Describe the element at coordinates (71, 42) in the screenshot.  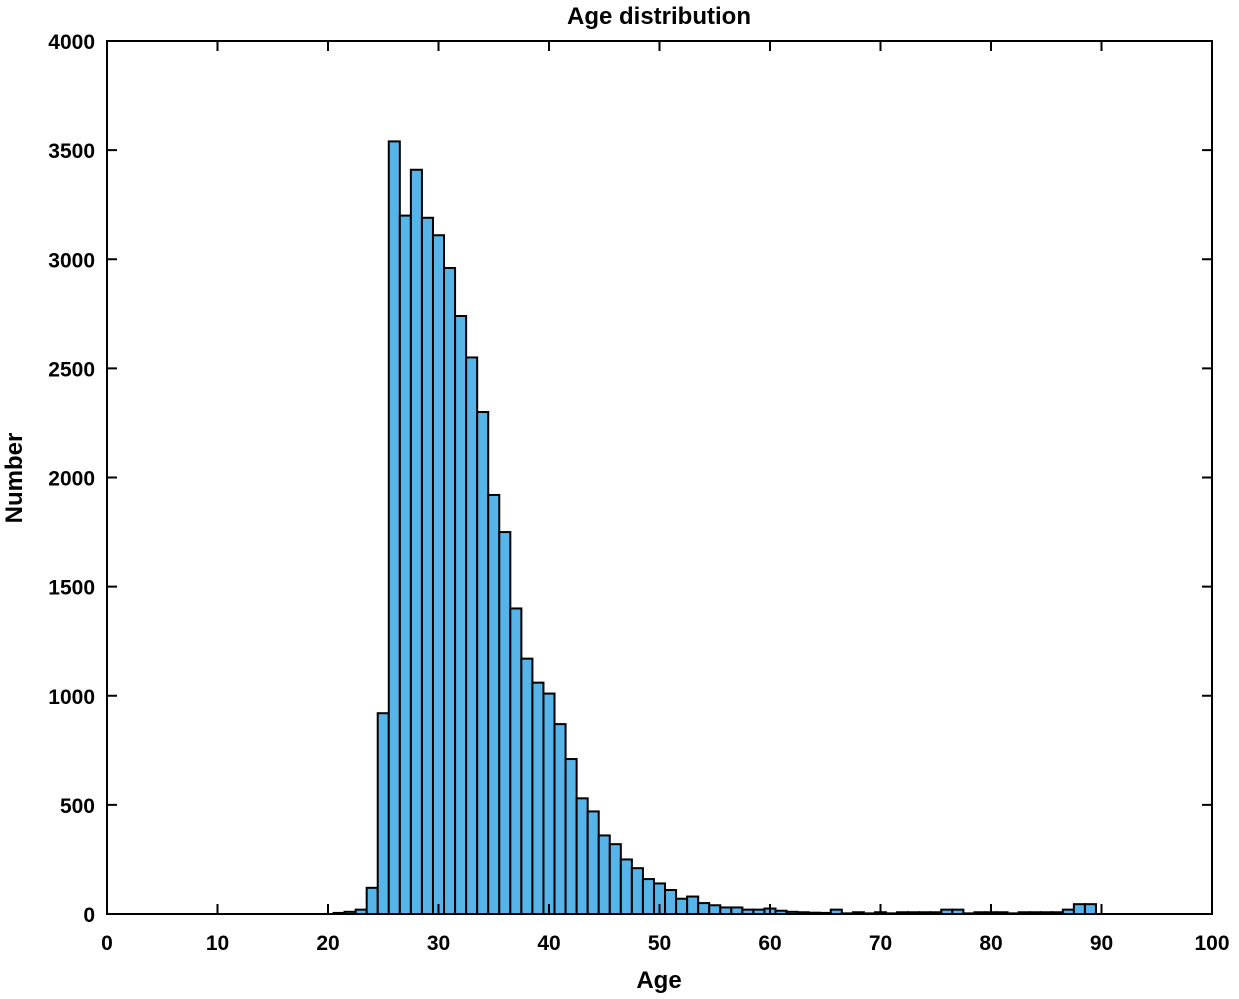
I see `y-tick-label: 4000` at that location.